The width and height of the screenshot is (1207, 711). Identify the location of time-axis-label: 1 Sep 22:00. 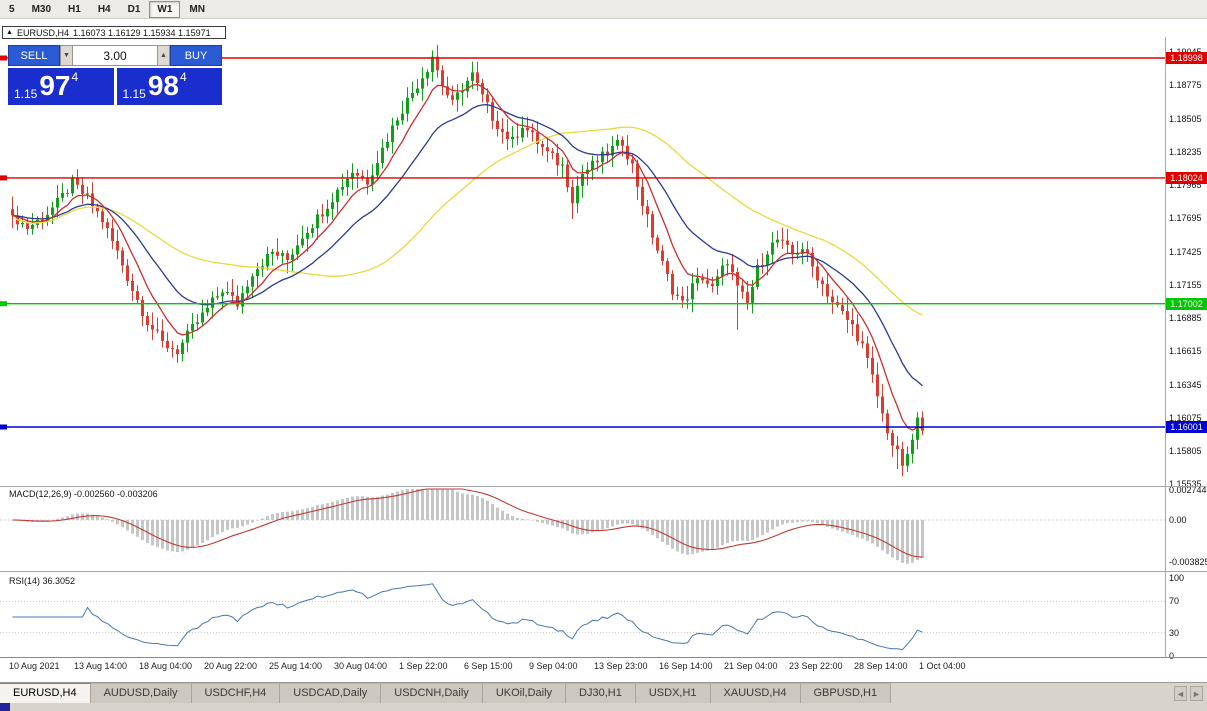
(423, 666).